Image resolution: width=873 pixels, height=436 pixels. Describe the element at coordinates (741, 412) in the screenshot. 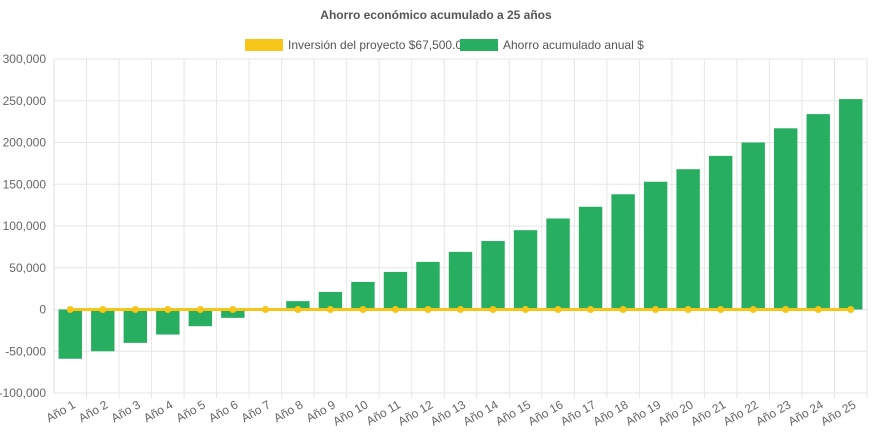

I see `x-tick-label: Año 22` at that location.